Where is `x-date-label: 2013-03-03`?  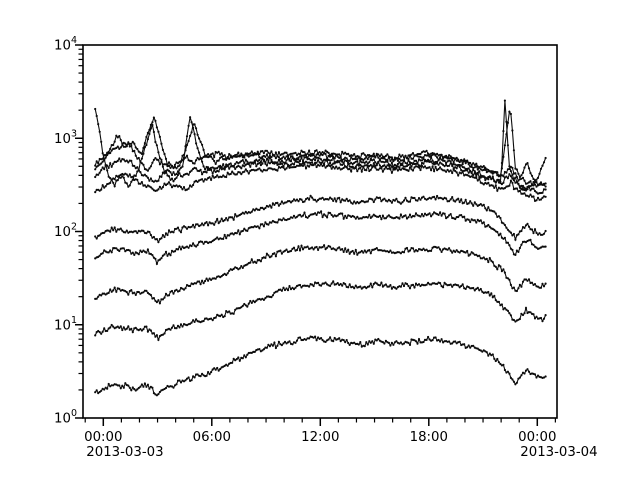 x-date-label: 2013-03-03 is located at coordinates (124, 452).